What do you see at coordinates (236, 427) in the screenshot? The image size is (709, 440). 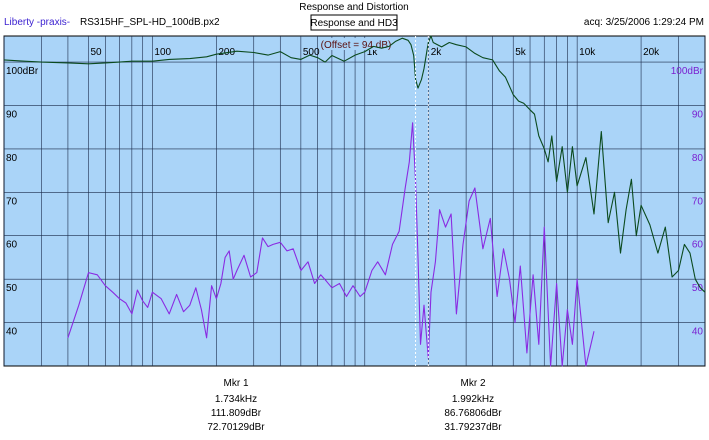 I see `marker-1-hd3: 72.70129dBr` at bounding box center [236, 427].